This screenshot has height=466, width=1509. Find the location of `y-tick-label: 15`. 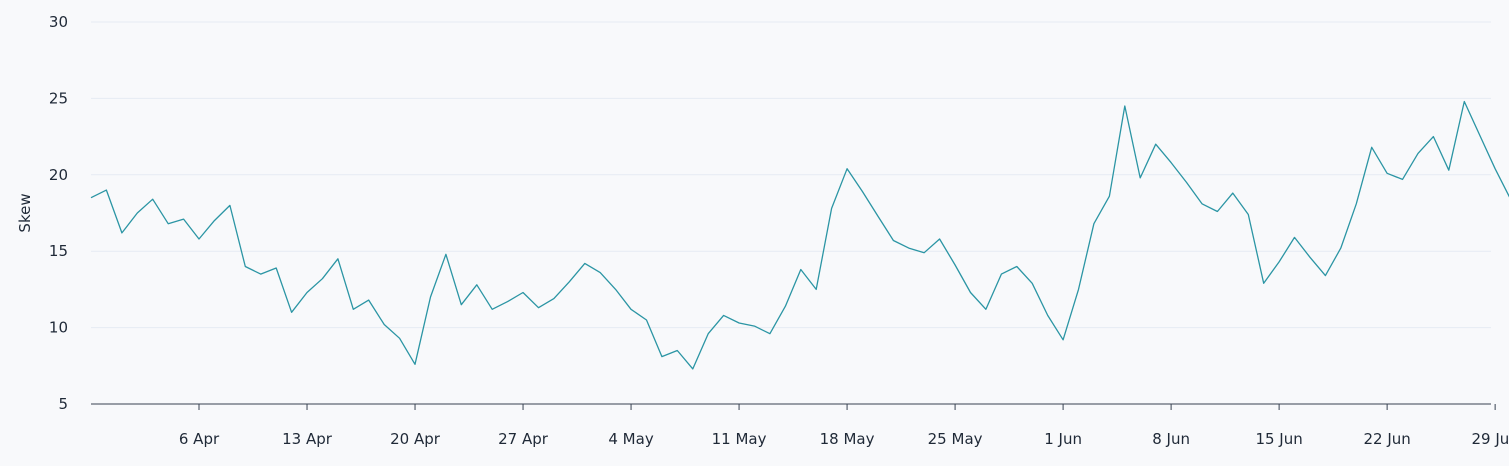

y-tick-label: 15 is located at coordinates (58, 251).